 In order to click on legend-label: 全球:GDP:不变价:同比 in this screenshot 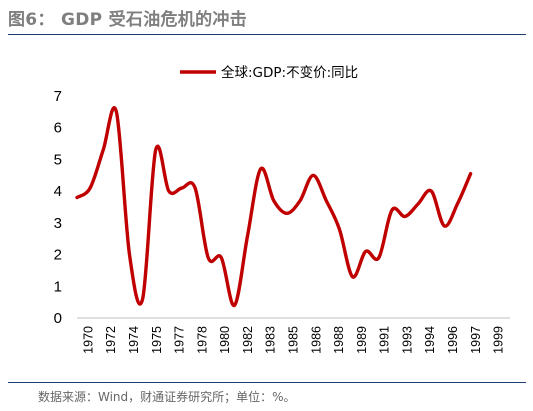, I will do `click(289, 72)`.